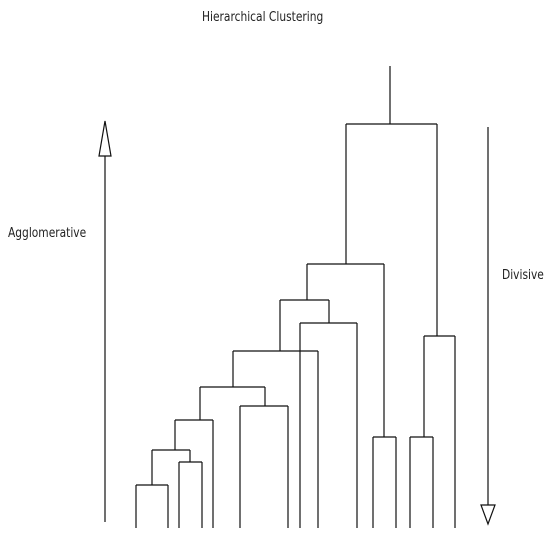  What do you see at coordinates (47, 233) in the screenshot?
I see `agglomerative-label: Agglomerative` at bounding box center [47, 233].